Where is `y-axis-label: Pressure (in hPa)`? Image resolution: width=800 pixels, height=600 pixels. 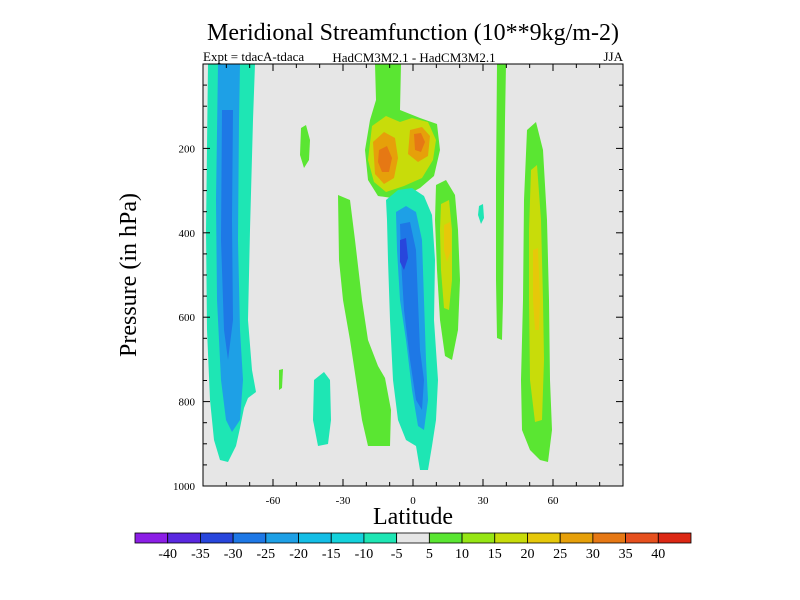
y-axis-label: Pressure (in hPa) is located at coordinates (129, 275).